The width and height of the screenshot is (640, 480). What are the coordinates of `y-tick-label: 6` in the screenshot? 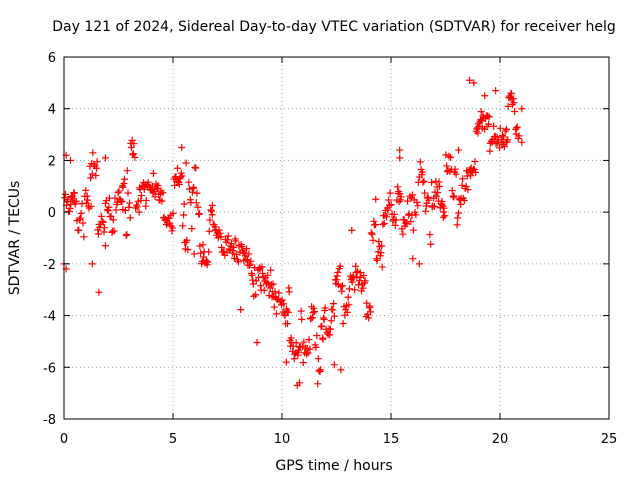 It's located at (52, 58).